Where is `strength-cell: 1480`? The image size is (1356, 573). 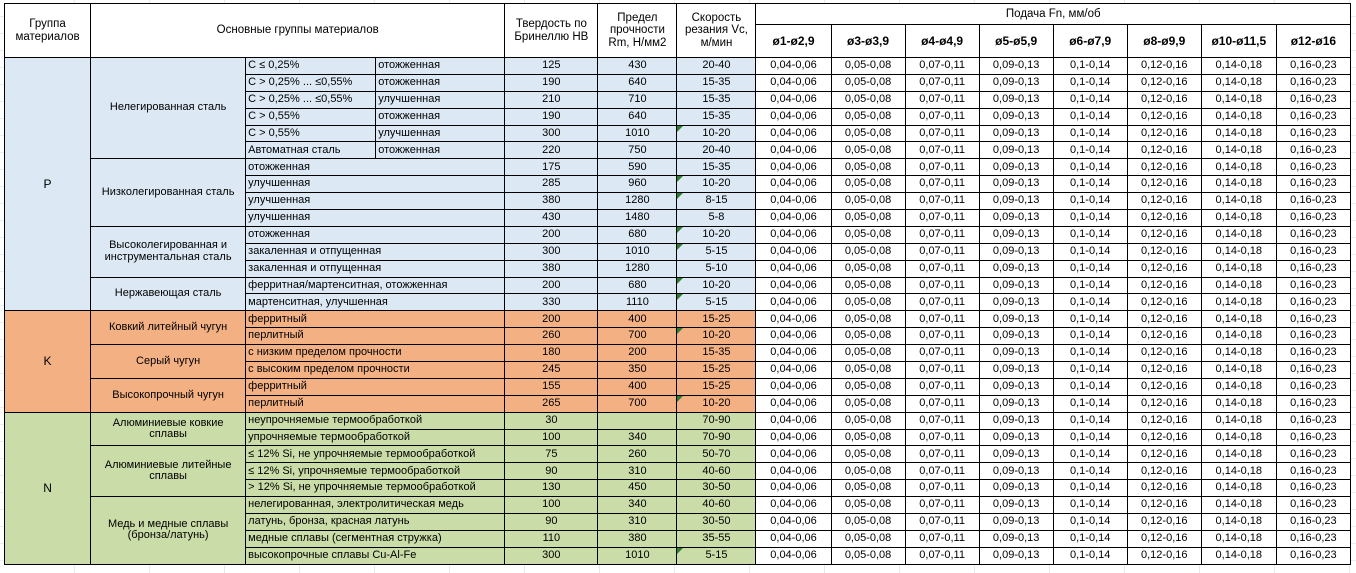
strength-cell: 1480 is located at coordinates (637, 218).